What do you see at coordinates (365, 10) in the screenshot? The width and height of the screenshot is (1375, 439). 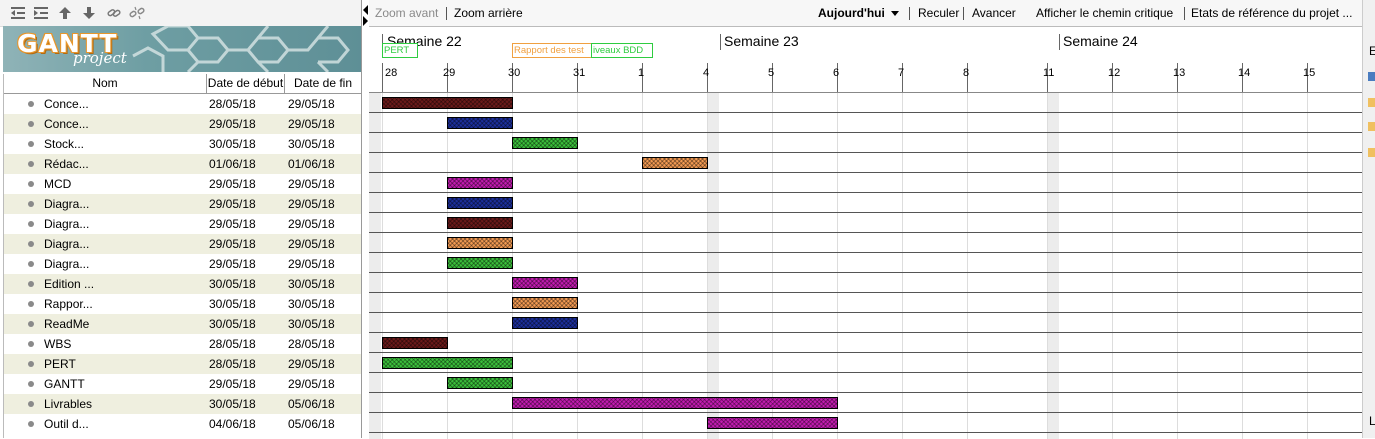 I see `collapse-left-icon` at bounding box center [365, 10].